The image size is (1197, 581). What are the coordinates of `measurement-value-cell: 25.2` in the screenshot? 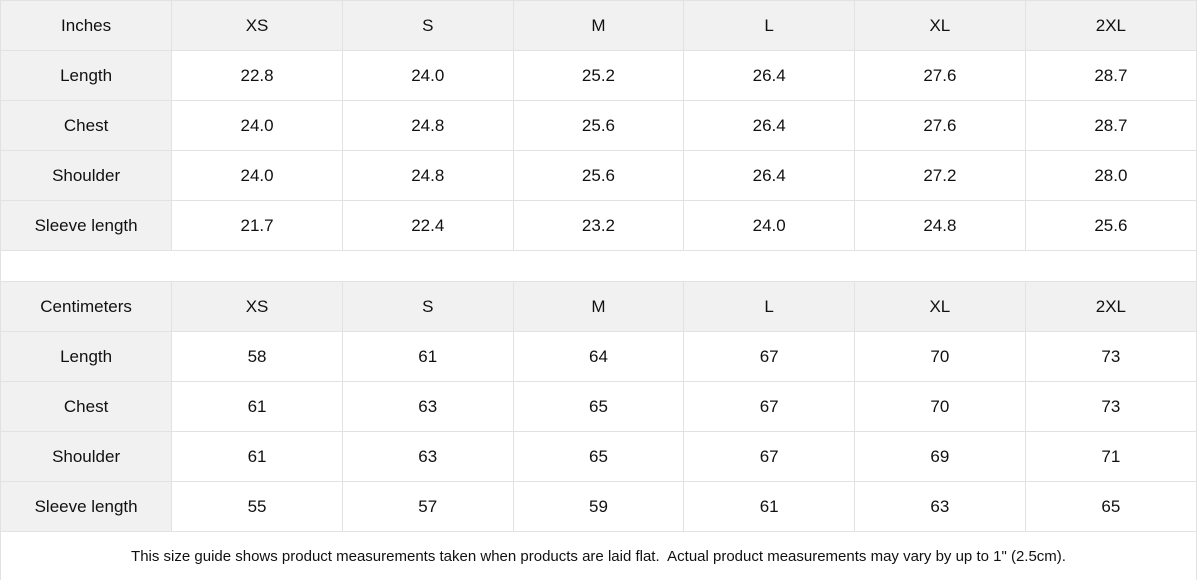 It's located at (599, 75).